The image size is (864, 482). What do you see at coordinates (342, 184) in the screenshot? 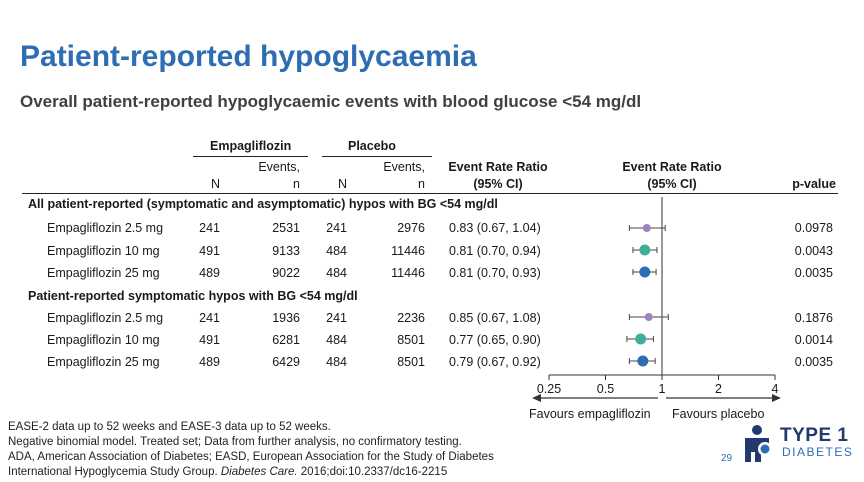
I see `col-pbo-n: N` at bounding box center [342, 184].